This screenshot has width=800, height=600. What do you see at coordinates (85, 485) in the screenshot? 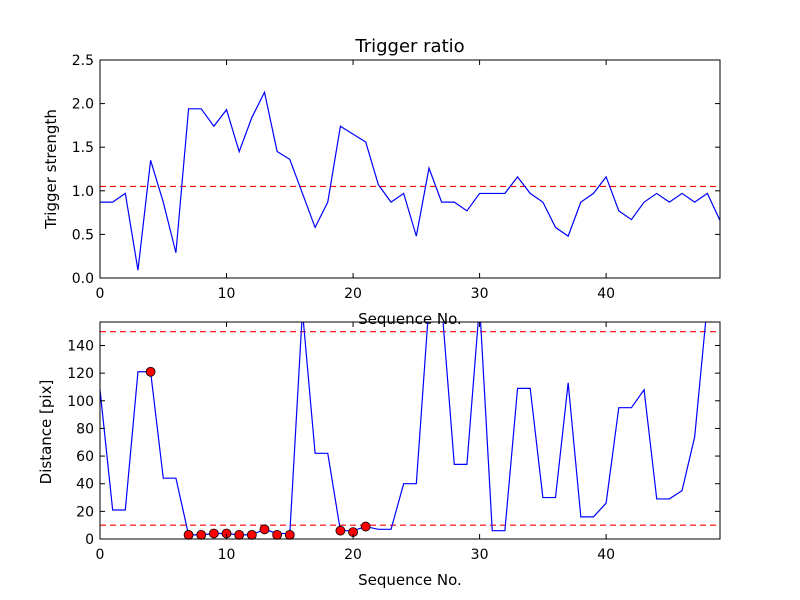
I see `y-tick-label: 40` at bounding box center [85, 485].